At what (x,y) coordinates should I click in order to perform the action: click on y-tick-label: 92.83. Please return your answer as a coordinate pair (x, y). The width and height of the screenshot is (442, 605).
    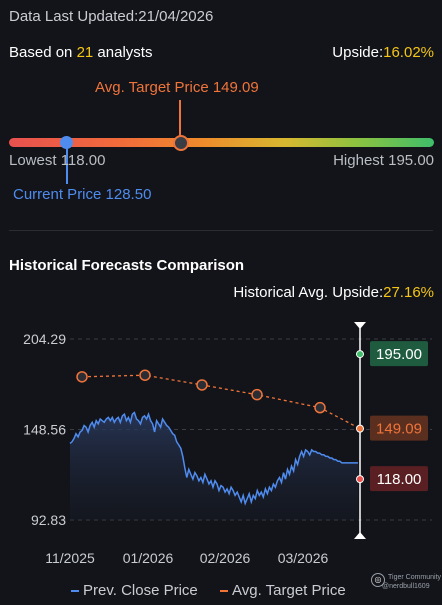
    Looking at the image, I should click on (48, 520).